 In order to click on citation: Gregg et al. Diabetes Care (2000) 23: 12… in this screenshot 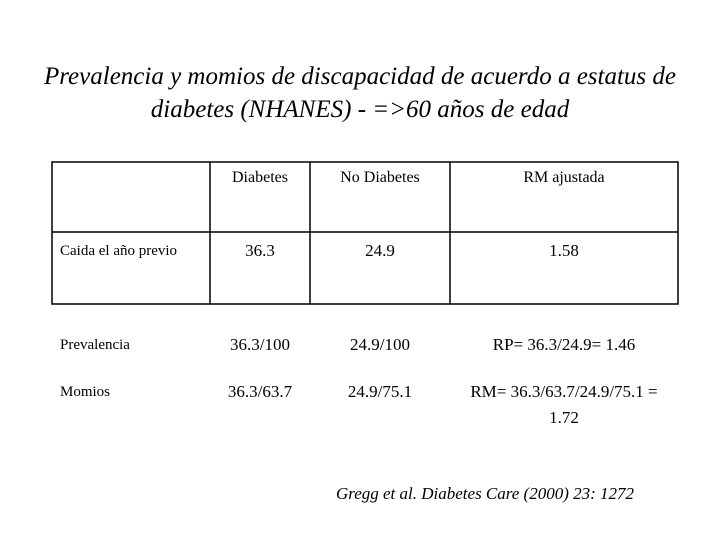, I will do `click(485, 493)`.